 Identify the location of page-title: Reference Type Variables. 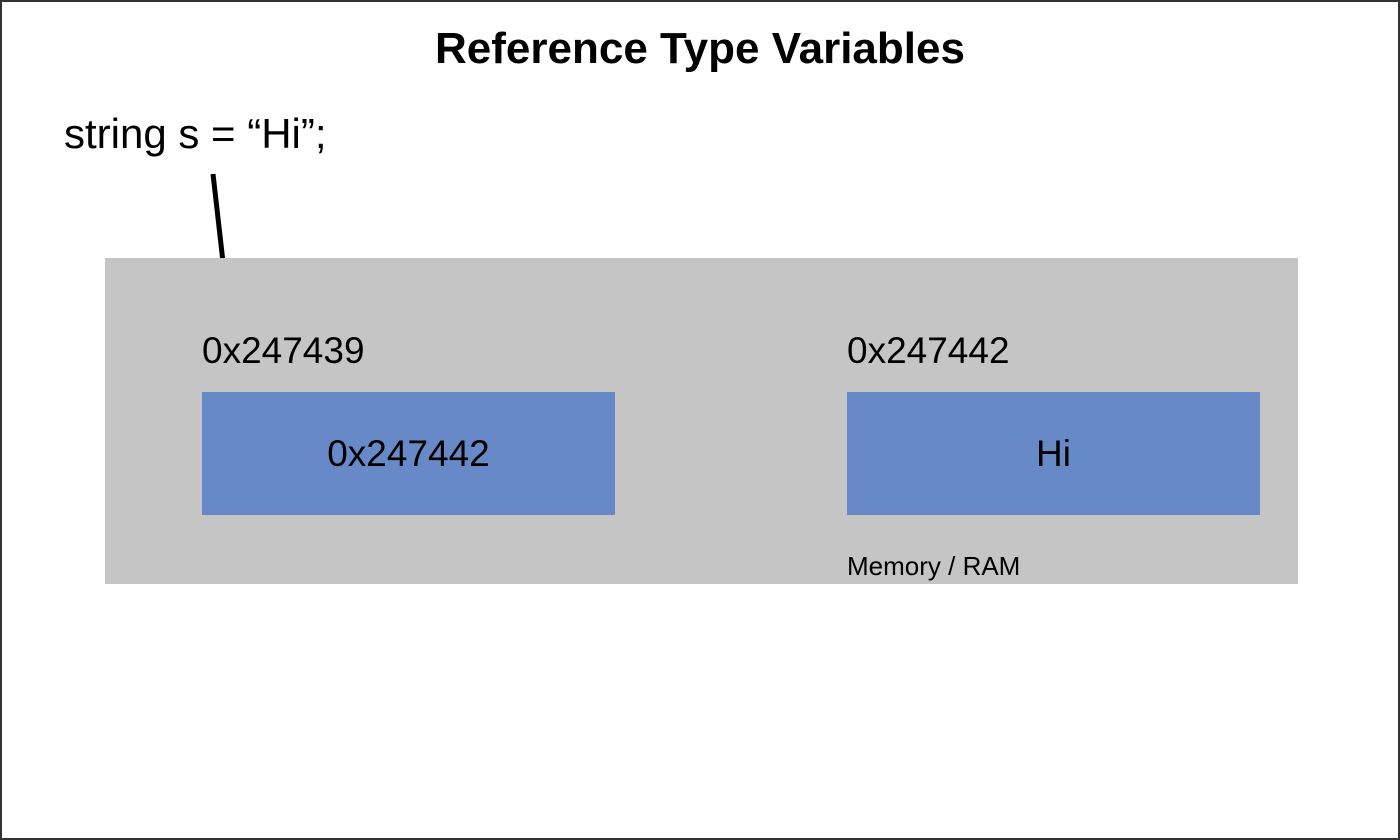
(700, 48).